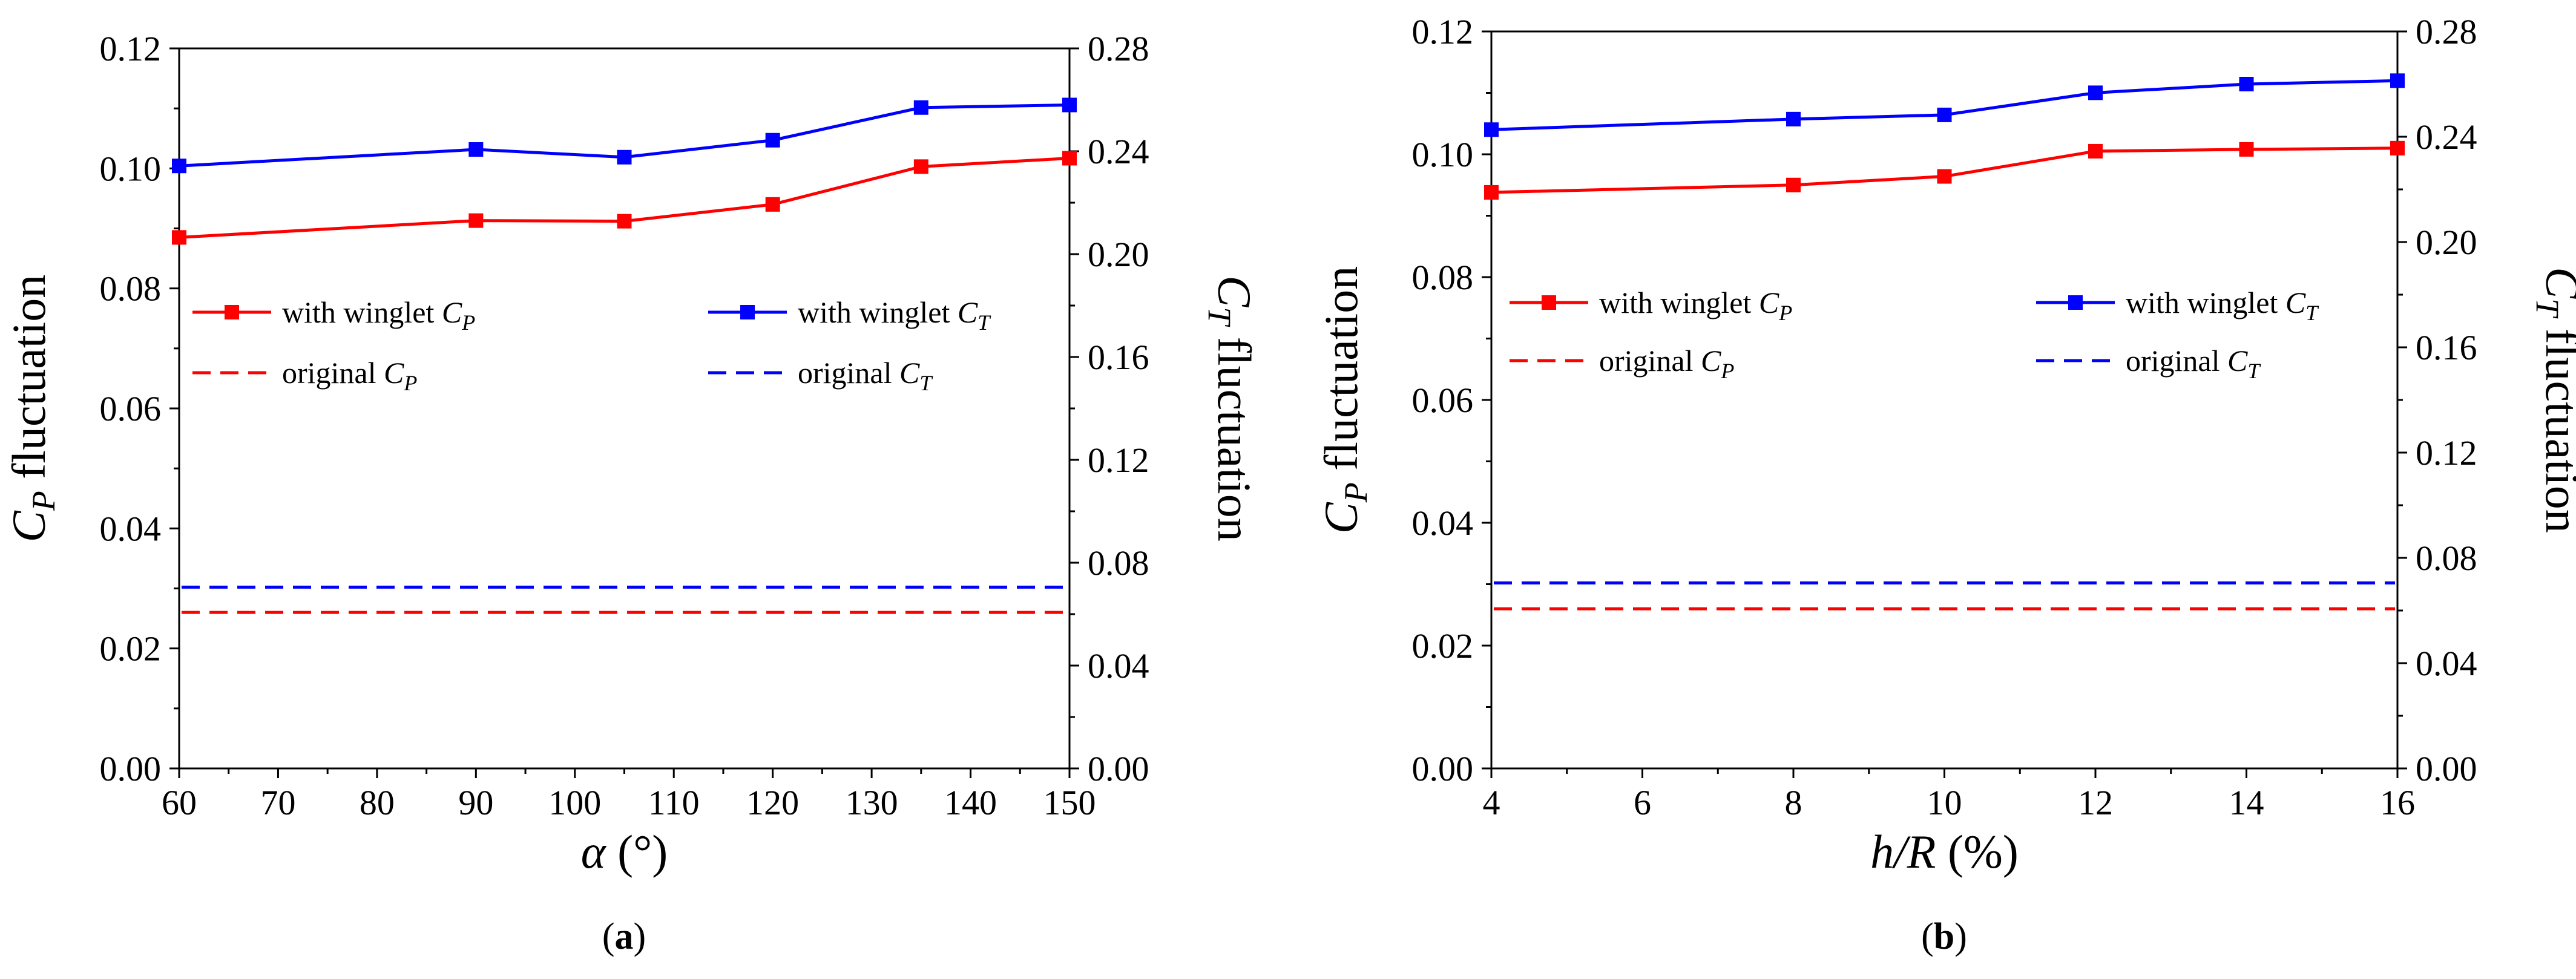  What do you see at coordinates (131, 768) in the screenshot?
I see `y-left-tick-label: 0.00` at bounding box center [131, 768].